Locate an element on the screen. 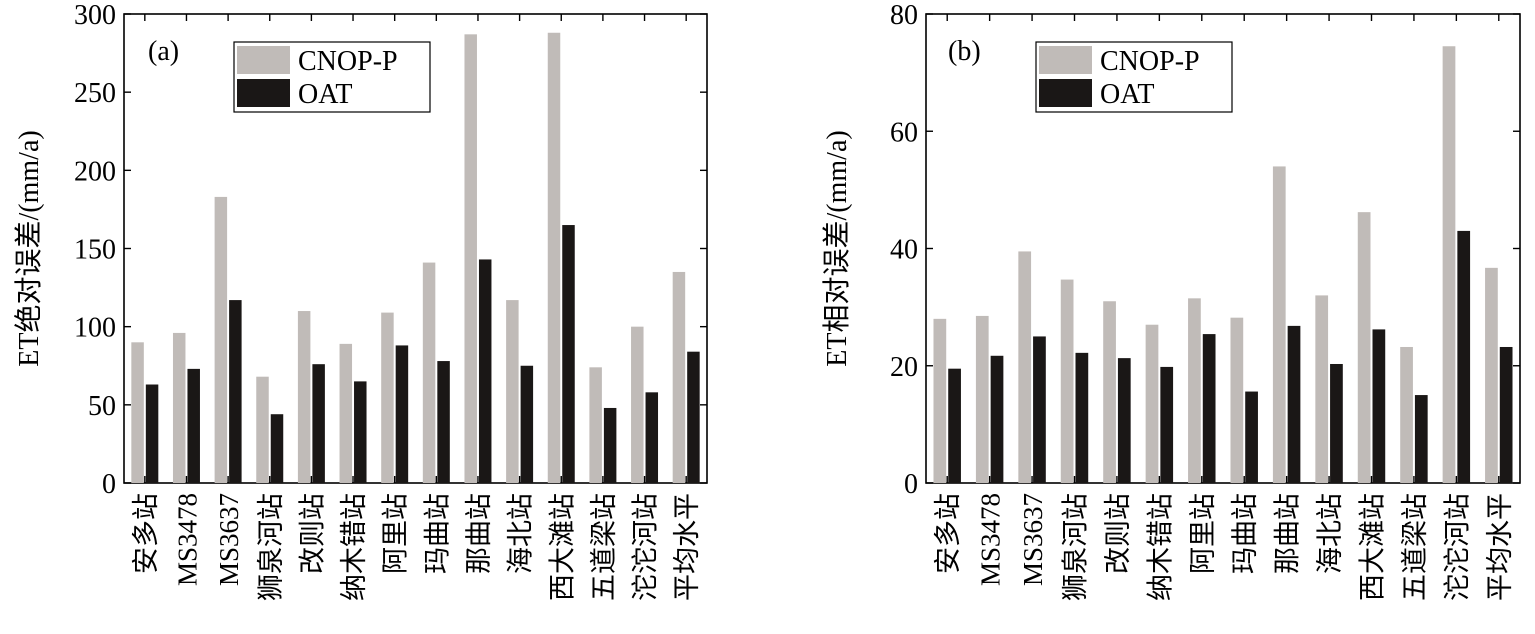  y-tick-label: 200 is located at coordinates (95, 171).